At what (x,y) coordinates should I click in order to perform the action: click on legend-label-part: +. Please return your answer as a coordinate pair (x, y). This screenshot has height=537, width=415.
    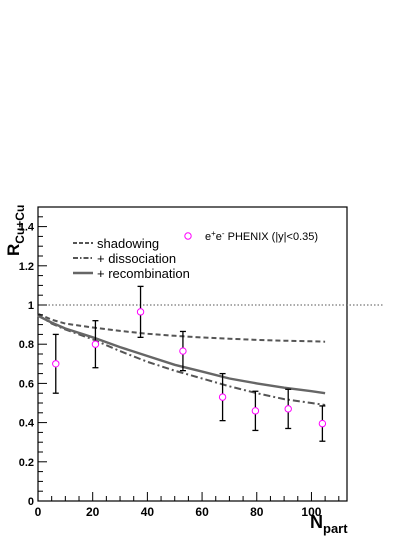
    Looking at the image, I should click on (213, 233).